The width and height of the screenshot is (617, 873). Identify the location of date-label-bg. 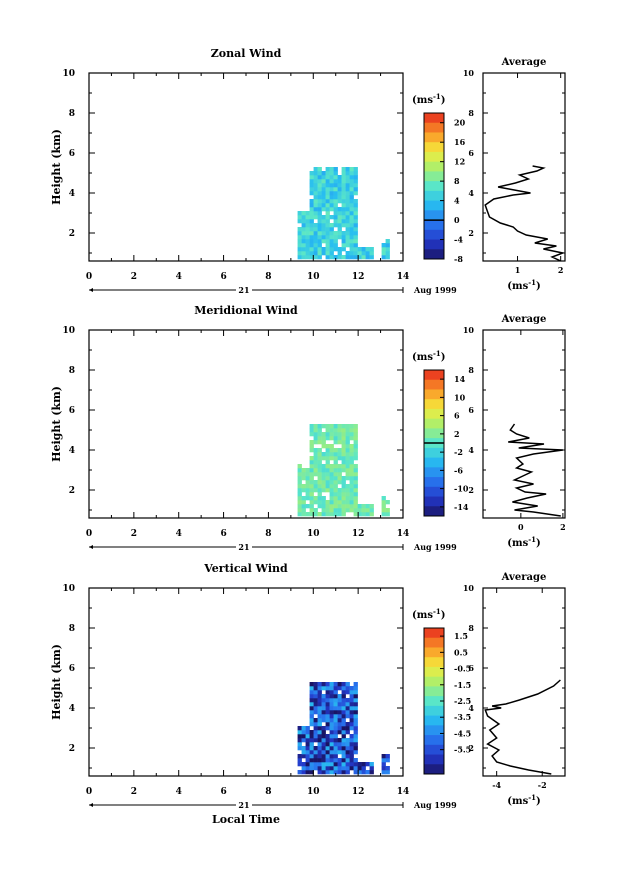
(244, 290).